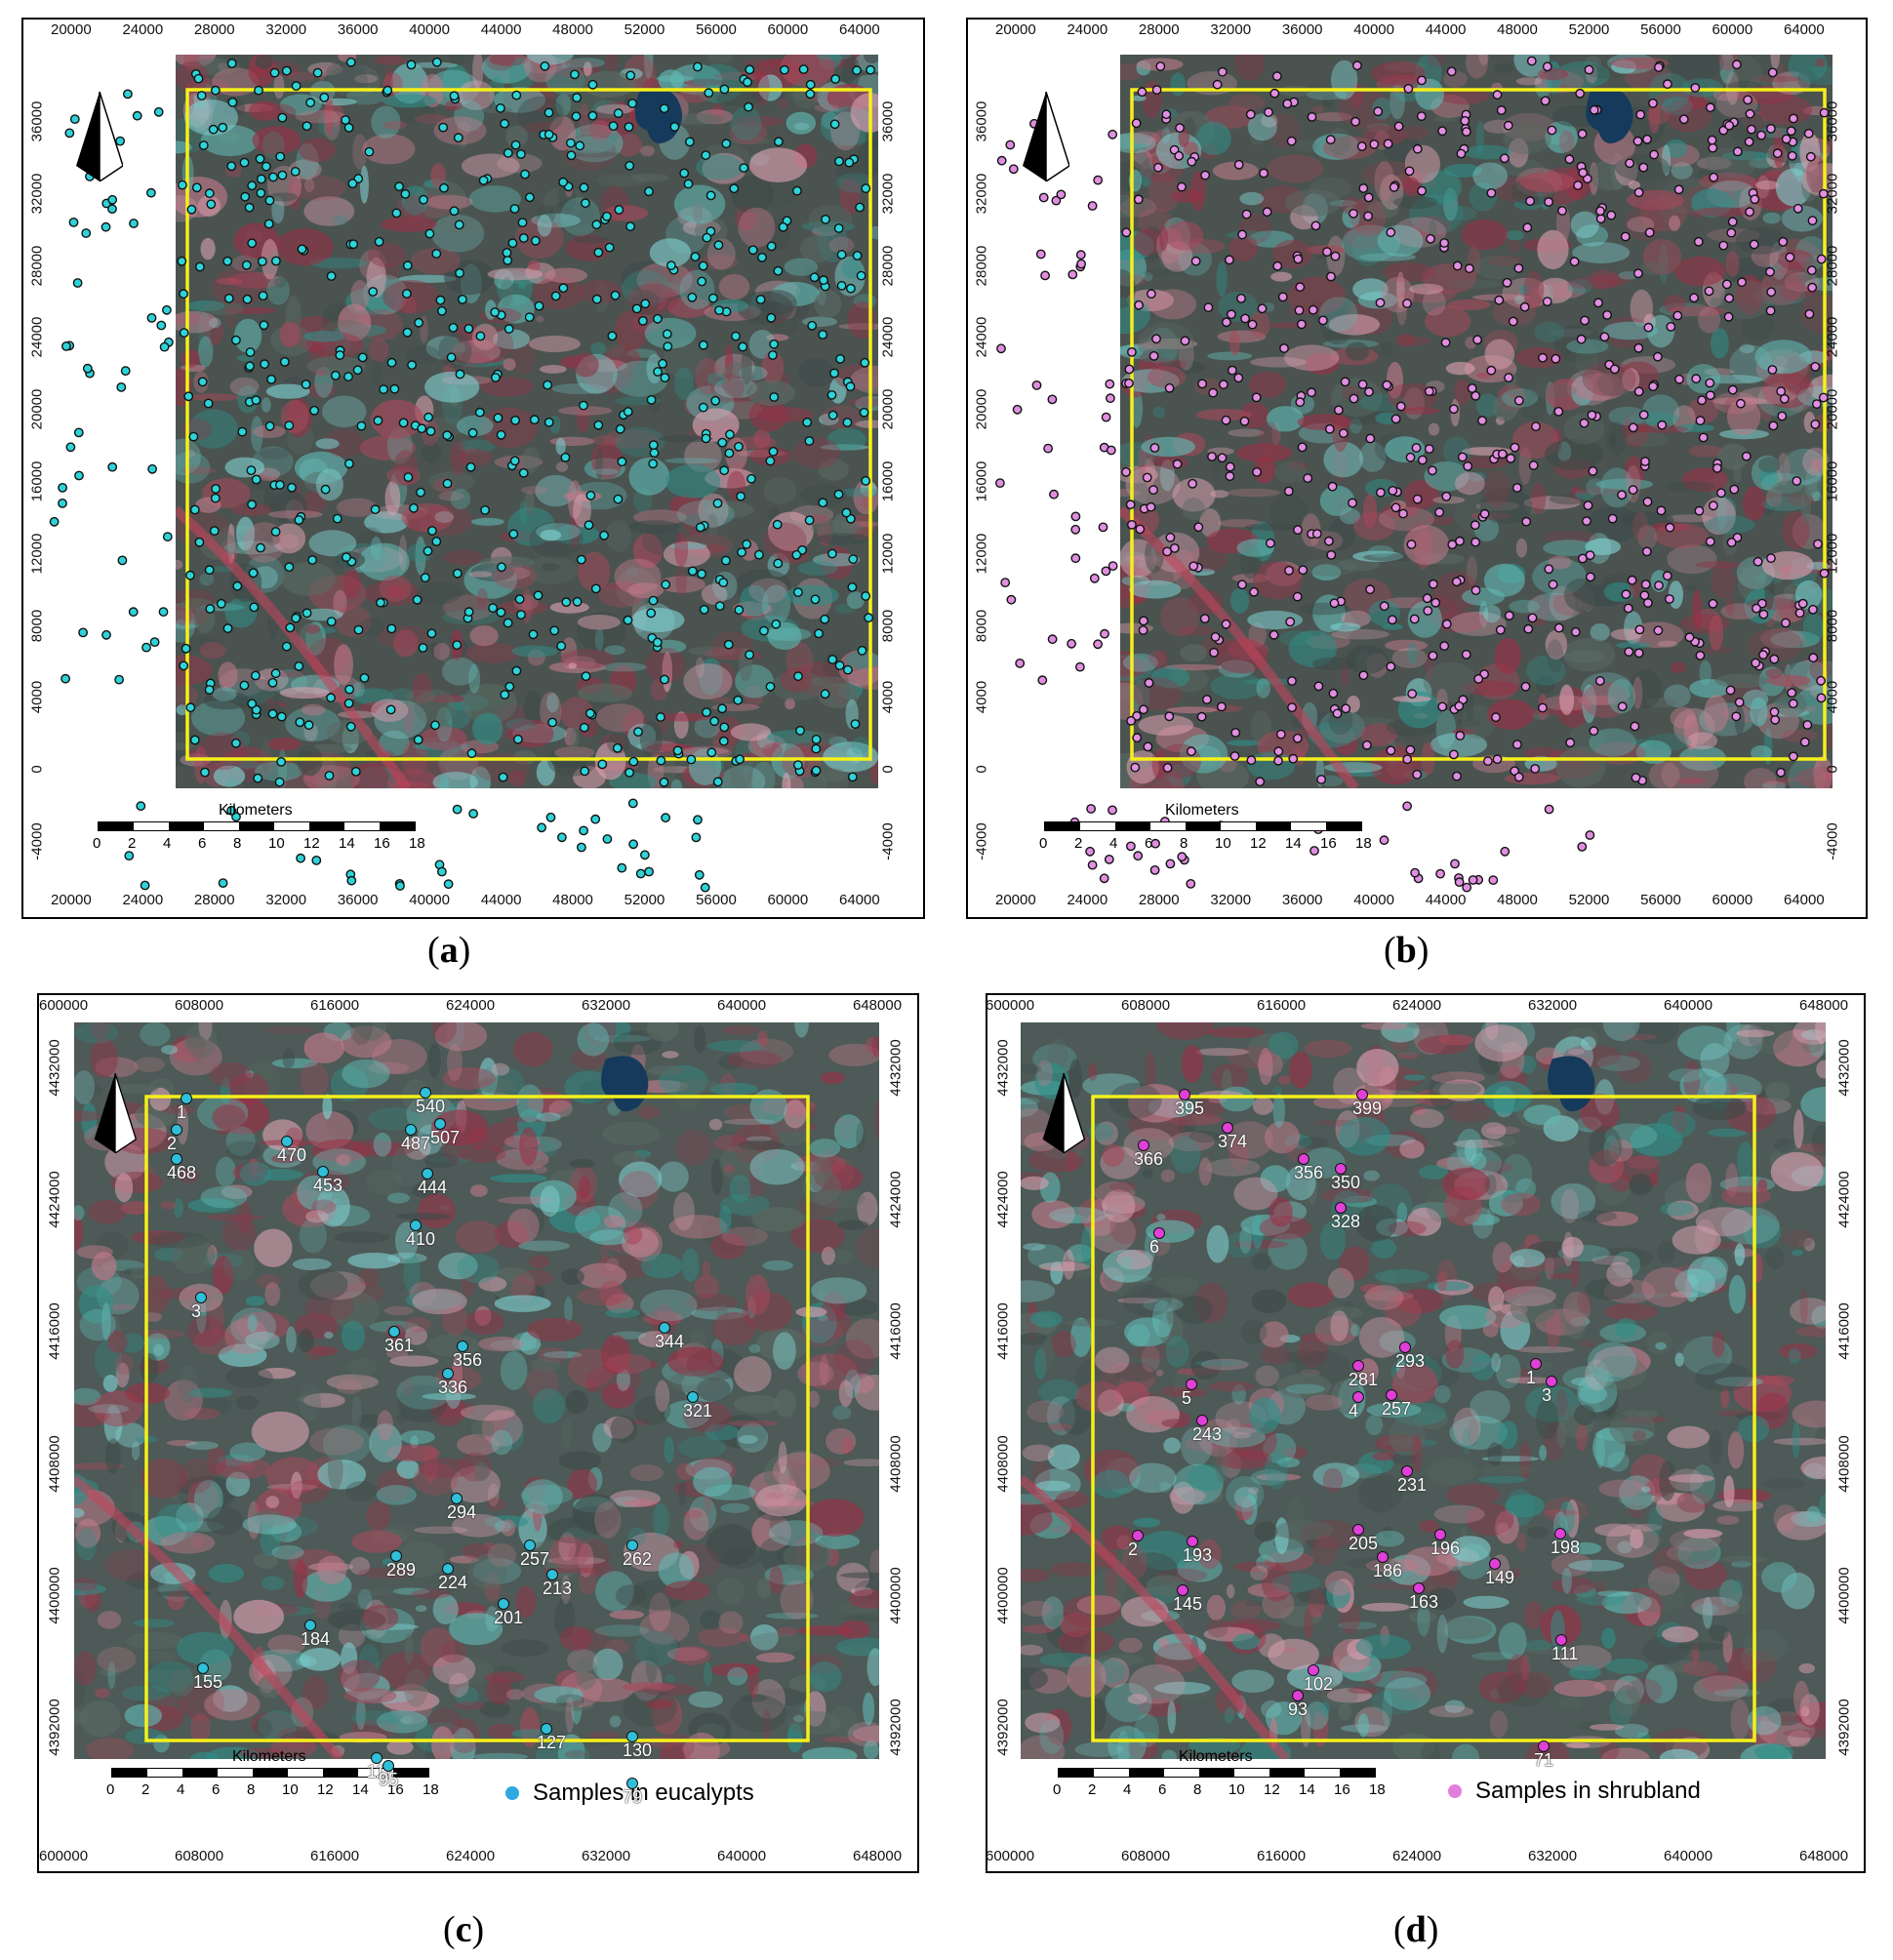 The width and height of the screenshot is (1893, 1960). What do you see at coordinates (143, 900) in the screenshot?
I see `x-tick-label: 24000` at bounding box center [143, 900].